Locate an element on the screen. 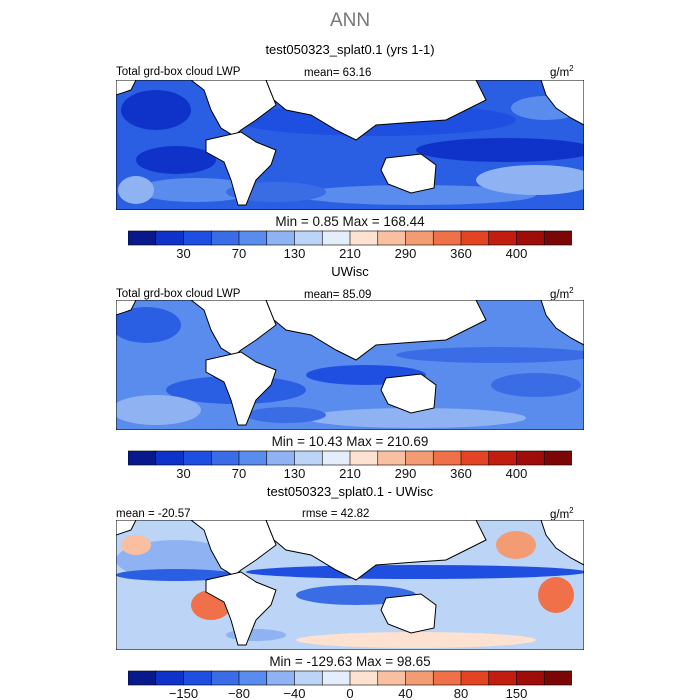  panel-2-mean-label: mean= 85.09 is located at coordinates (338, 295).